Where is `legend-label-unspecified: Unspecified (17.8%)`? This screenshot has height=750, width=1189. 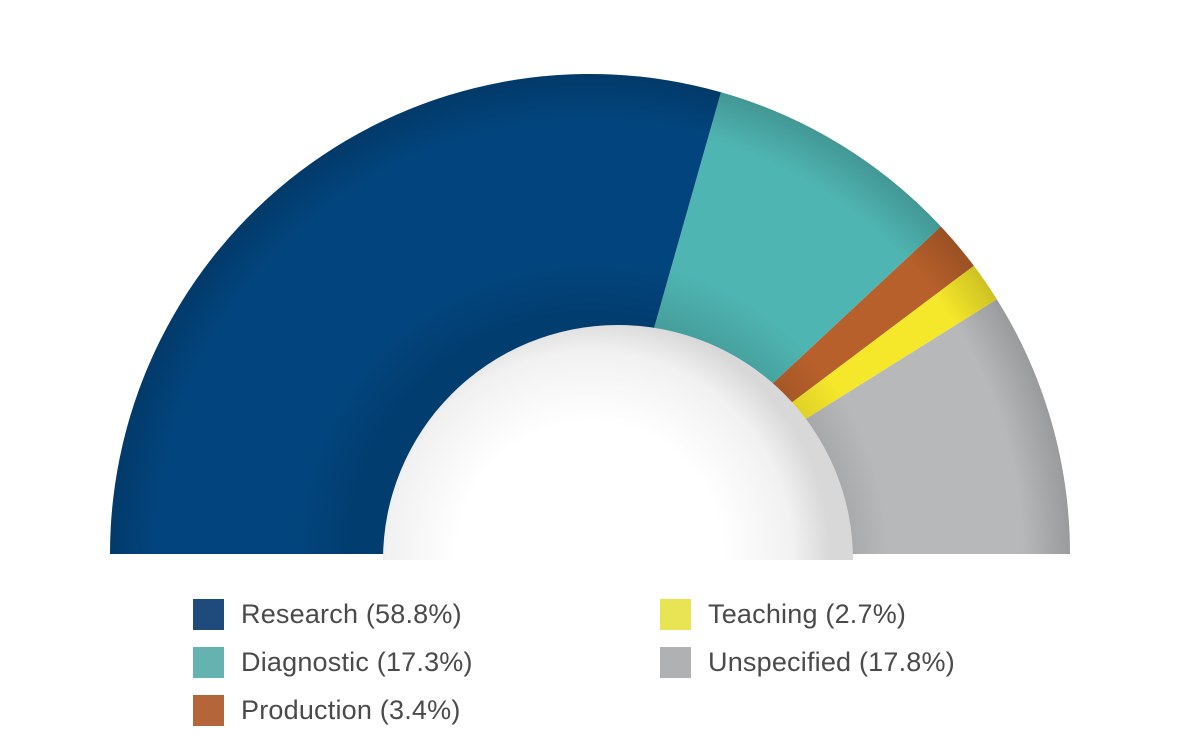
legend-label-unspecified: Unspecified (17.8%) is located at coordinates (831, 661).